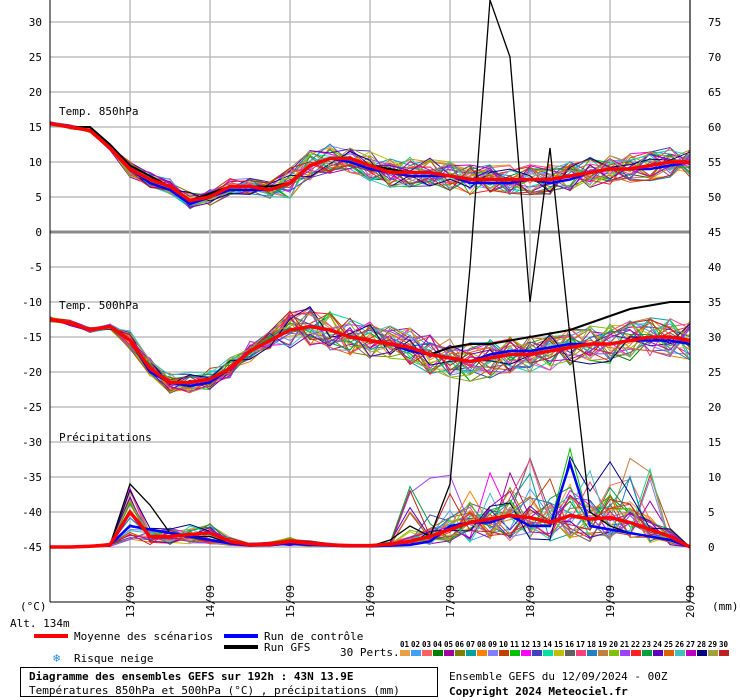  What do you see at coordinates (370, 601) in the screenshot?
I see `x-tick-label: 16/09` at bounding box center [370, 601].